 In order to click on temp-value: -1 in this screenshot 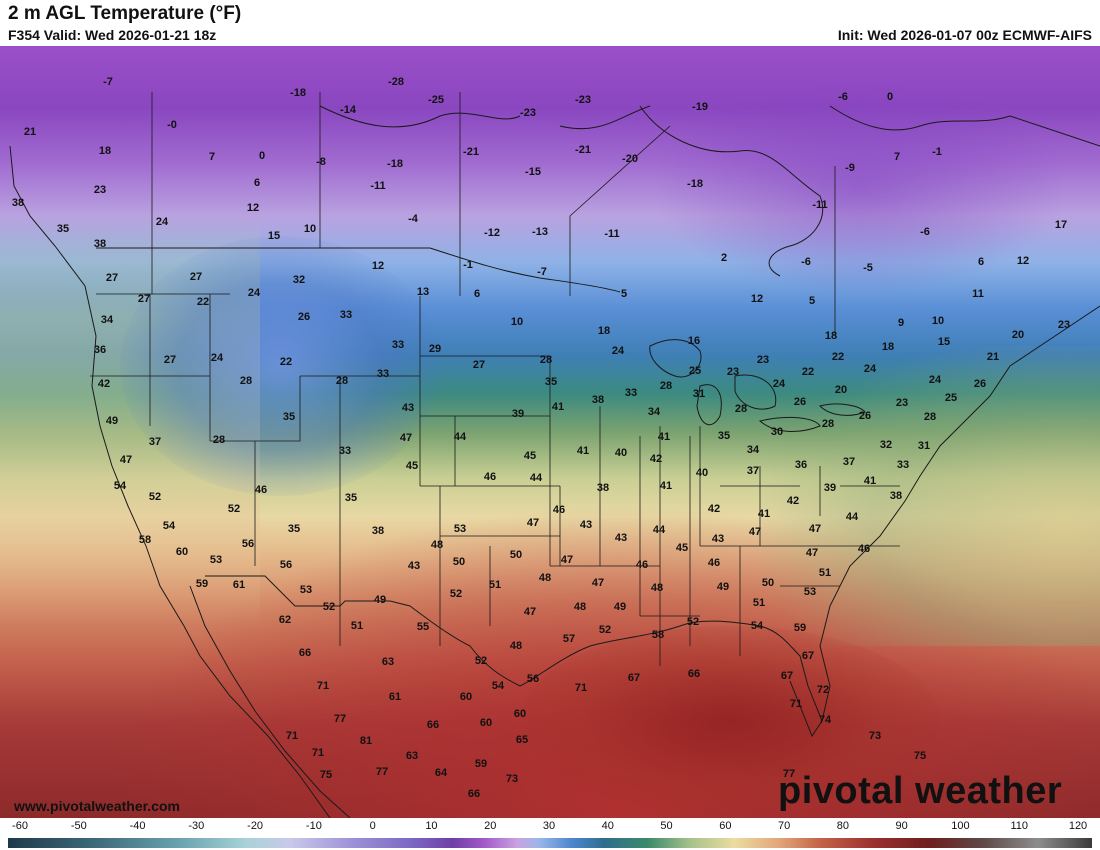, I will do `click(468, 265)`.